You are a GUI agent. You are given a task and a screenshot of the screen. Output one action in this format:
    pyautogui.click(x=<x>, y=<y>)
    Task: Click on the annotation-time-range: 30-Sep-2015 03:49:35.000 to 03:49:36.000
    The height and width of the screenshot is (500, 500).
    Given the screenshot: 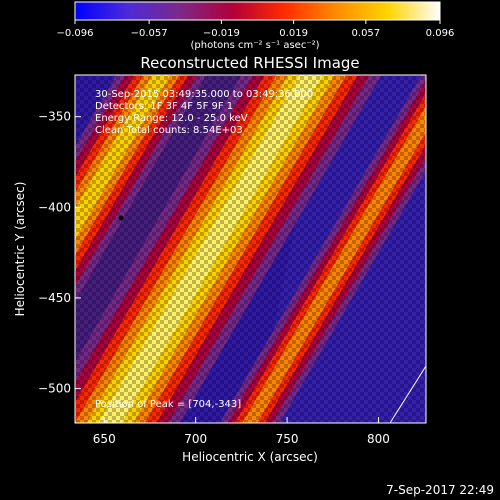 What is the action you would take?
    pyautogui.click(x=204, y=94)
    